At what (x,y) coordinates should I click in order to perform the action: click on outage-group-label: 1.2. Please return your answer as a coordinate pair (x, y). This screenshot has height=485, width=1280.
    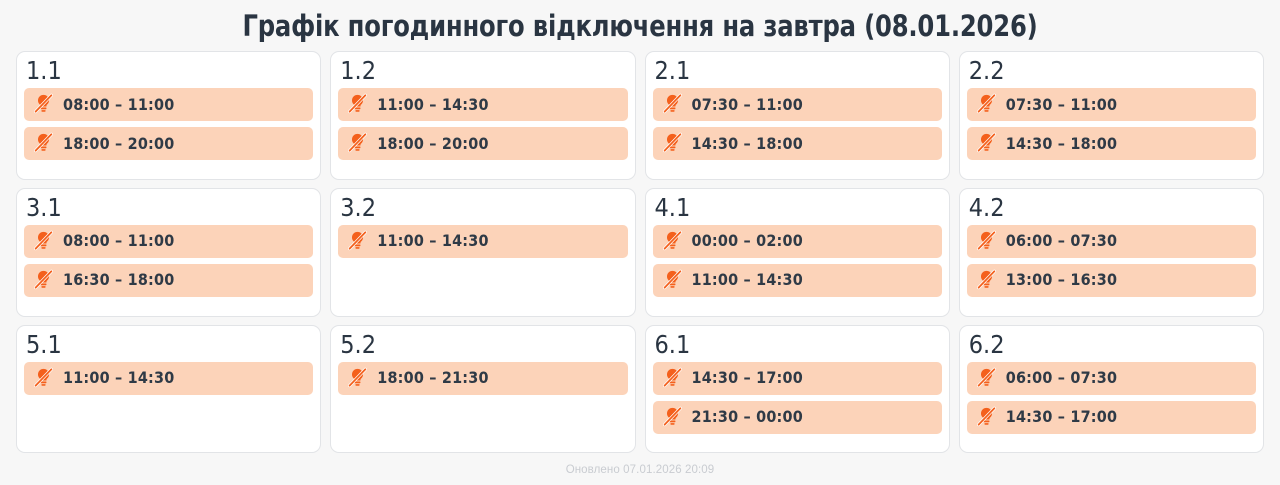
    Looking at the image, I should click on (358, 70).